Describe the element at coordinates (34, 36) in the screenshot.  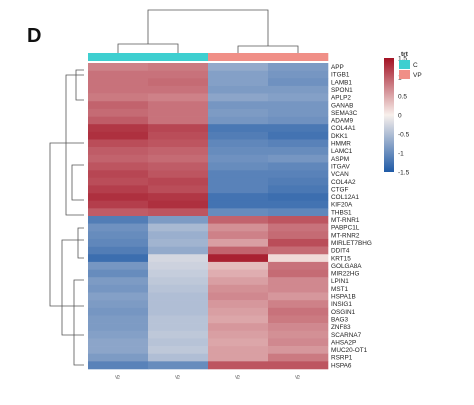
I see `panel-label: D` at that location.